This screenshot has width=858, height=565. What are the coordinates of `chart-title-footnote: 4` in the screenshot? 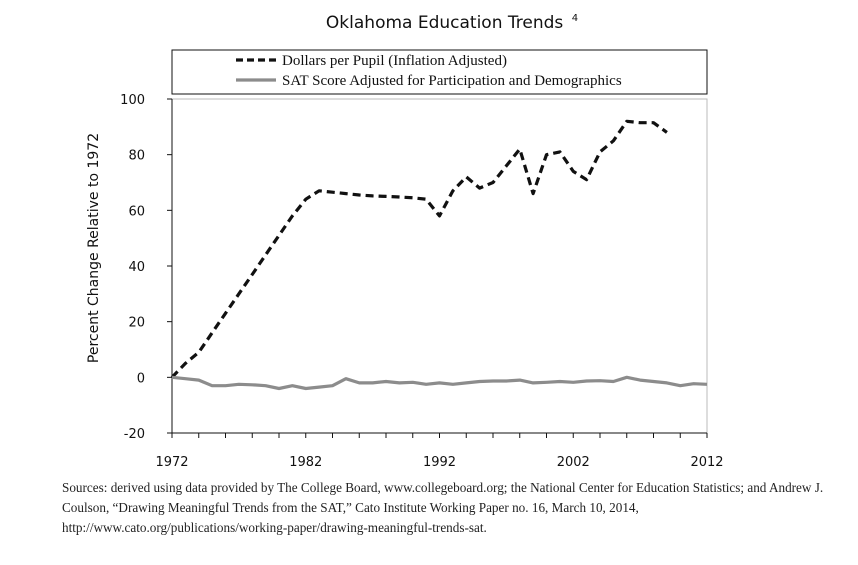 It's located at (575, 18).